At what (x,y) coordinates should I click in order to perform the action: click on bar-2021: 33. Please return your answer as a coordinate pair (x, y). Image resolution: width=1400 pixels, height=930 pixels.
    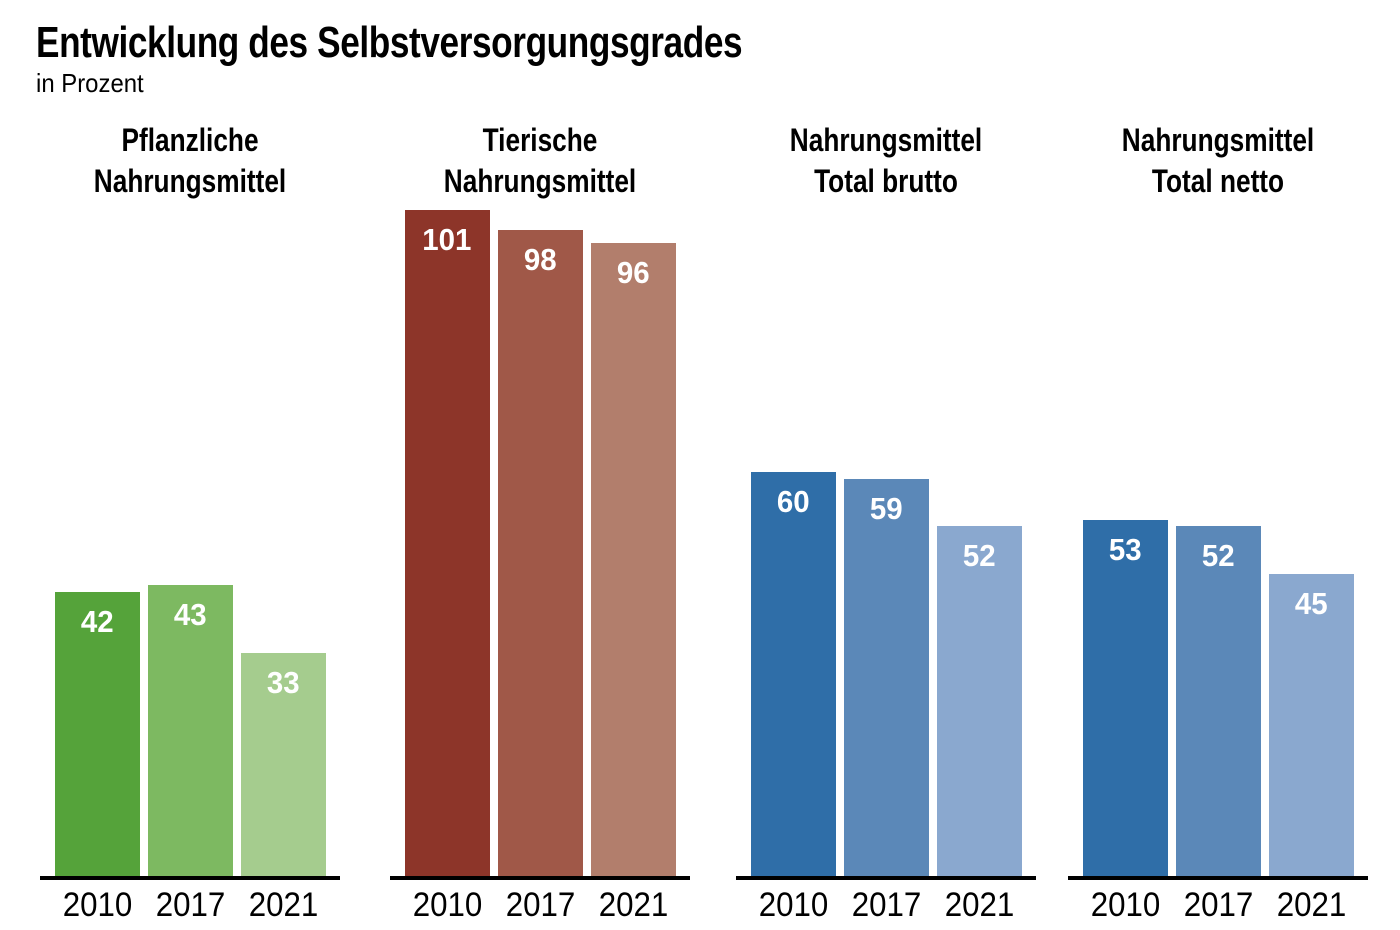
    Looking at the image, I should click on (283, 765).